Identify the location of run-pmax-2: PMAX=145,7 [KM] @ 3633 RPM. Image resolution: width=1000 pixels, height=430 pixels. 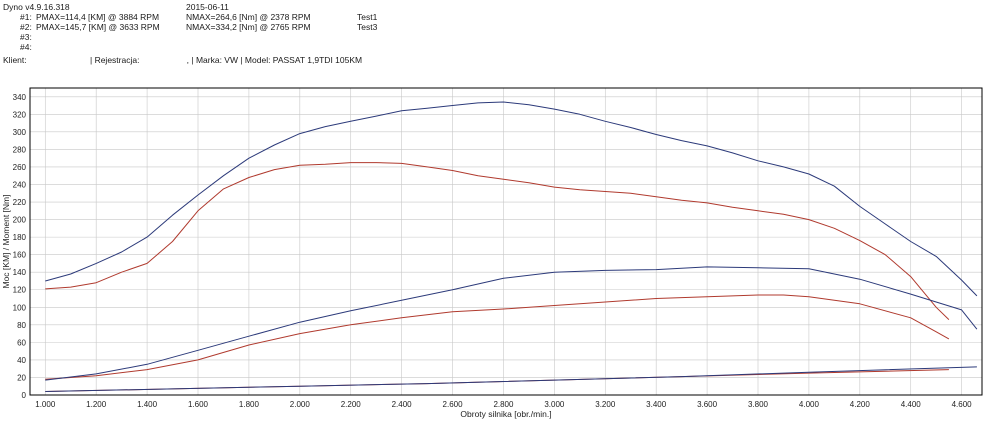
(98, 27).